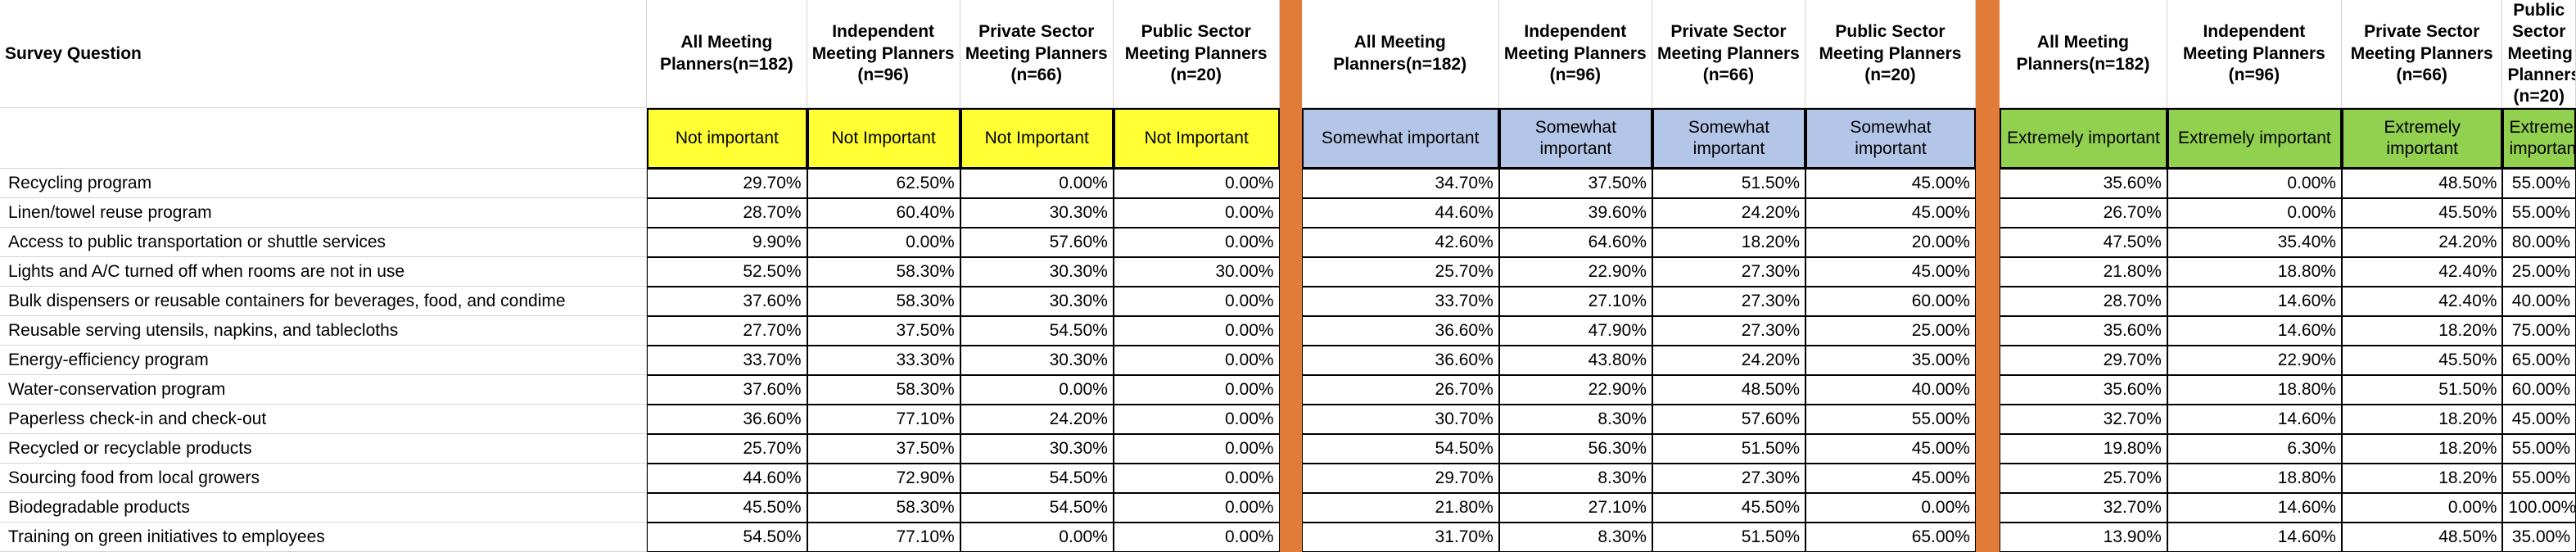 The image size is (2576, 552). What do you see at coordinates (2539, 390) in the screenshot?
I see `value-cell: 60.00%` at bounding box center [2539, 390].